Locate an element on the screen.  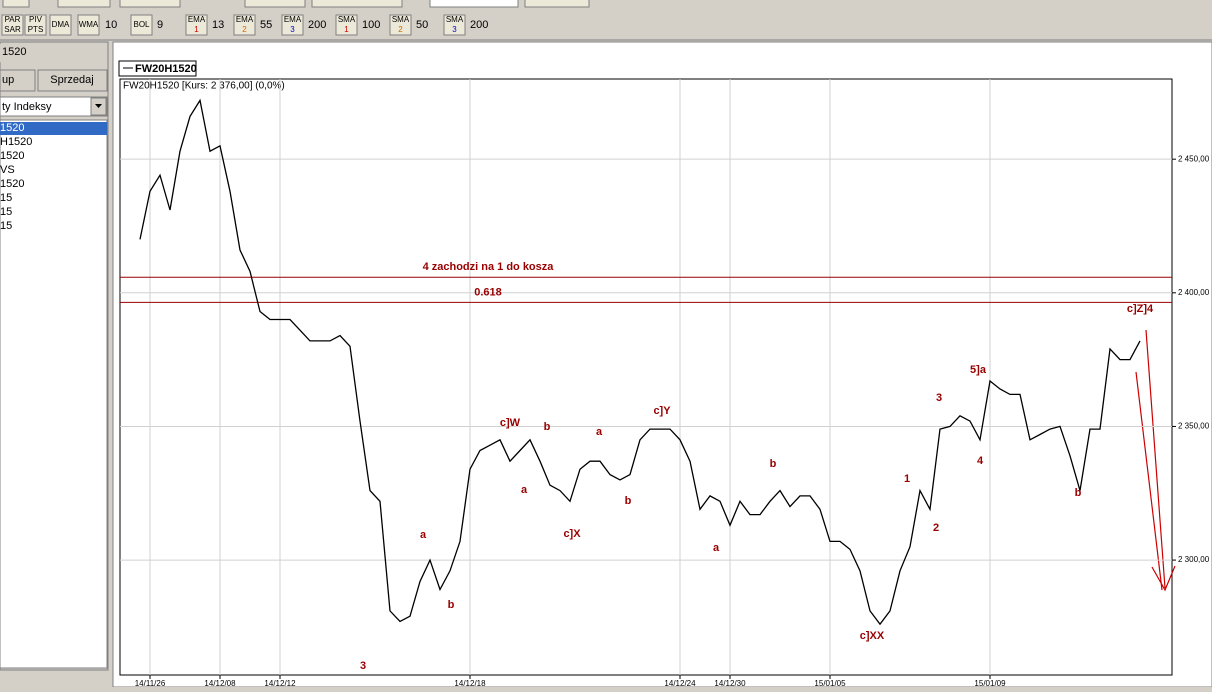
toolbar-top is located at coordinates (606, 5).